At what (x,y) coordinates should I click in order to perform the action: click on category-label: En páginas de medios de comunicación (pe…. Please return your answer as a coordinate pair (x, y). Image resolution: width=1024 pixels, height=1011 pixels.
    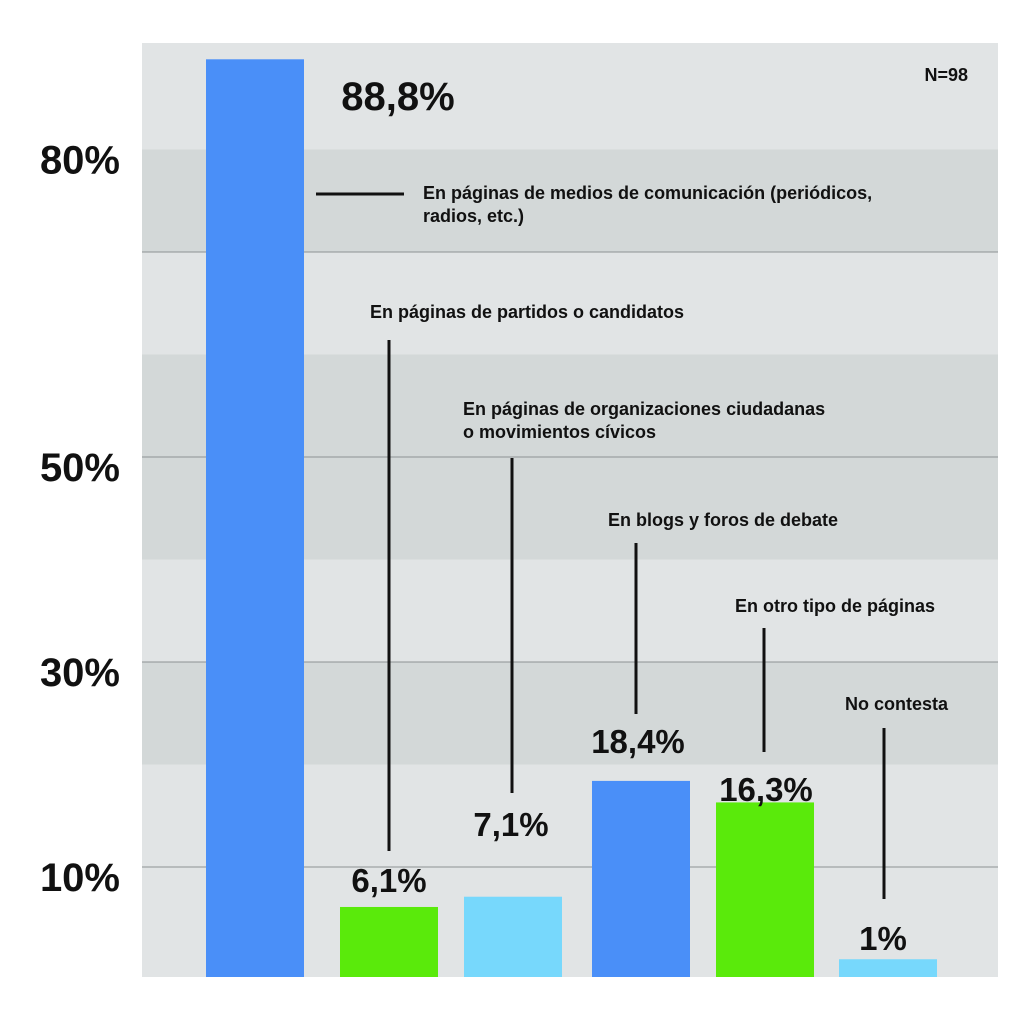
    Looking at the image, I should click on (647, 204).